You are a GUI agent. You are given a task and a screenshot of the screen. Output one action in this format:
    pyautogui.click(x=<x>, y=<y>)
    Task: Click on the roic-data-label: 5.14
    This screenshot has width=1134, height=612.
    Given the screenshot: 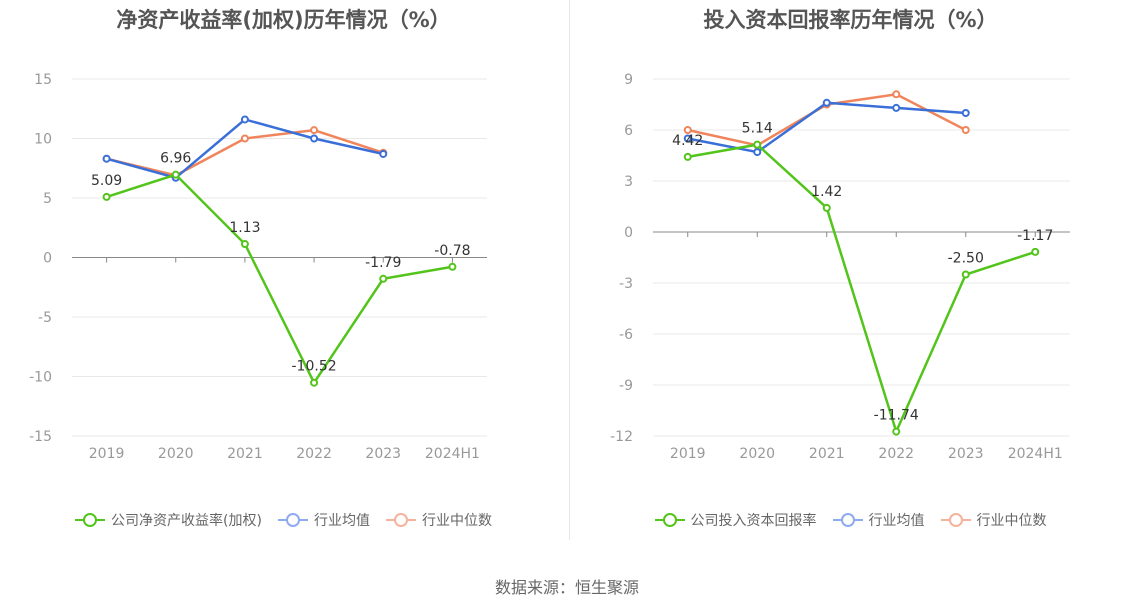 What is the action you would take?
    pyautogui.click(x=757, y=129)
    